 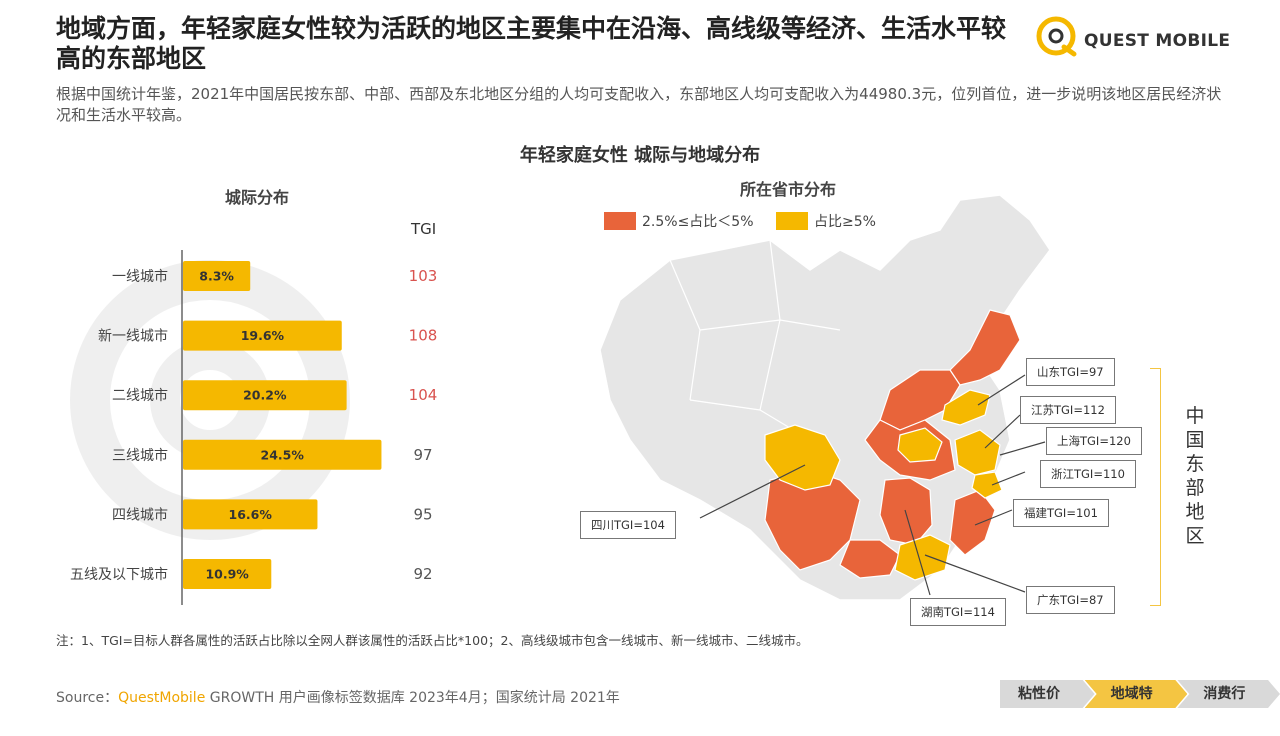 What do you see at coordinates (1195, 476) in the screenshot?
I see `east-region-label: 中国东部地区` at bounding box center [1195, 476].